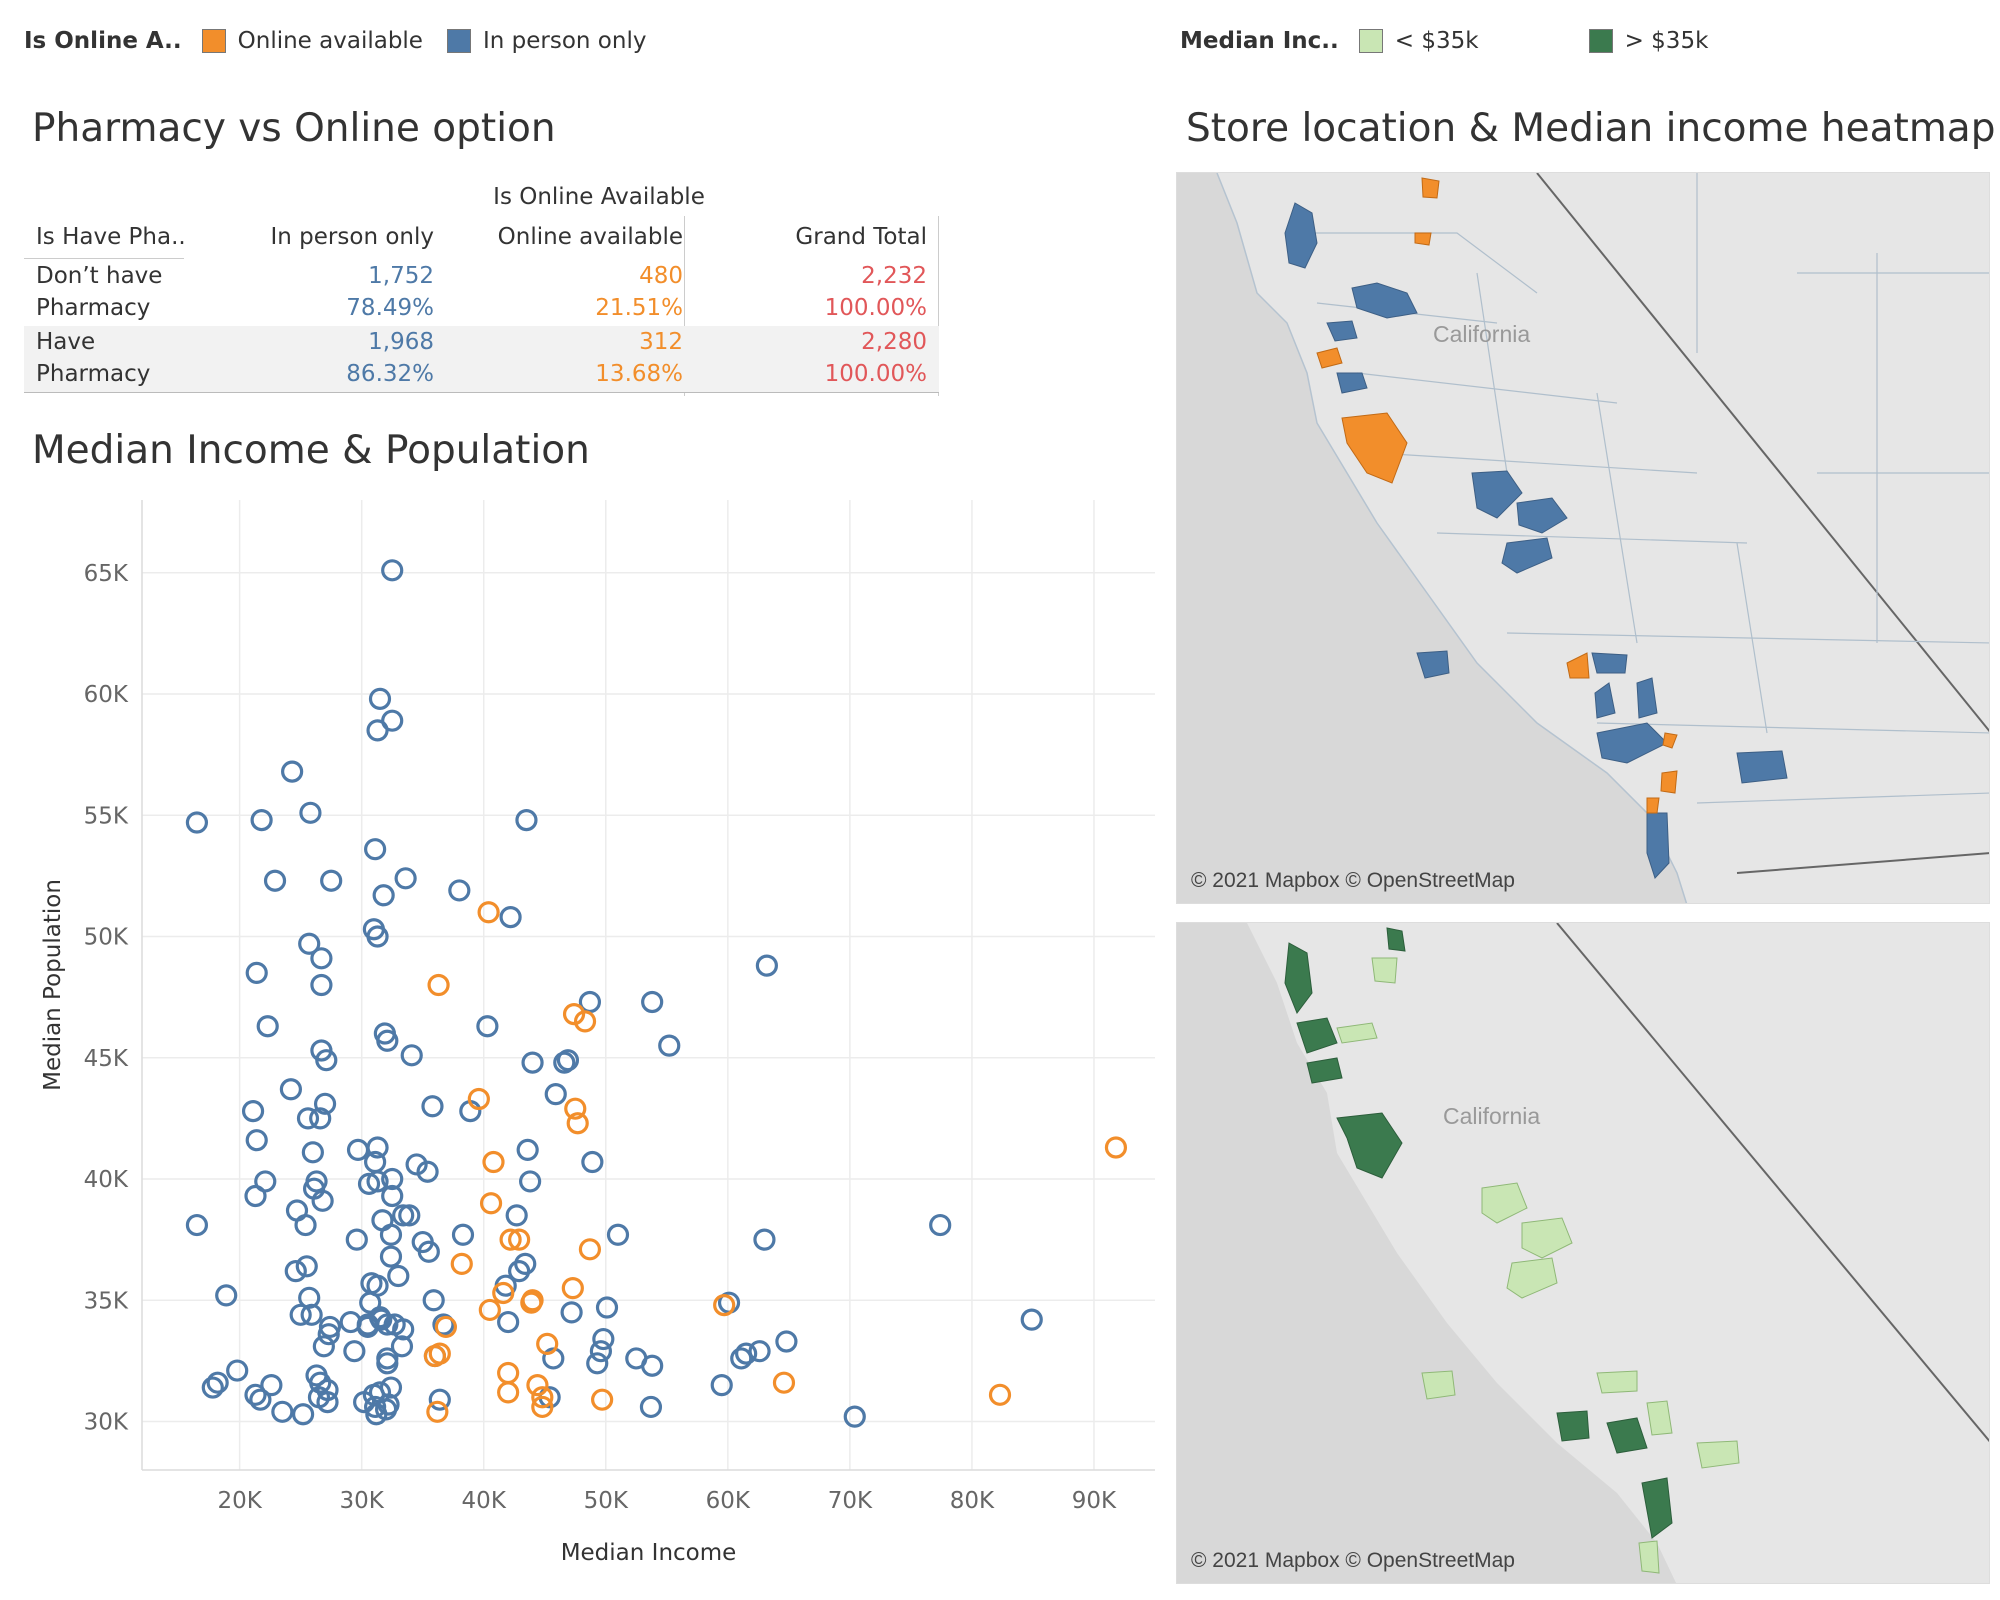 The height and width of the screenshot is (1600, 2000). I want to click on cell-in-person-count: 1,752, so click(401, 276).